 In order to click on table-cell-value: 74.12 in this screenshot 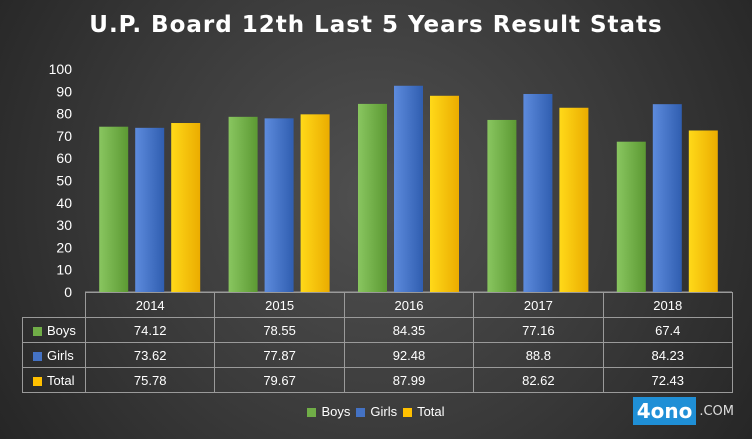, I will do `click(150, 330)`.